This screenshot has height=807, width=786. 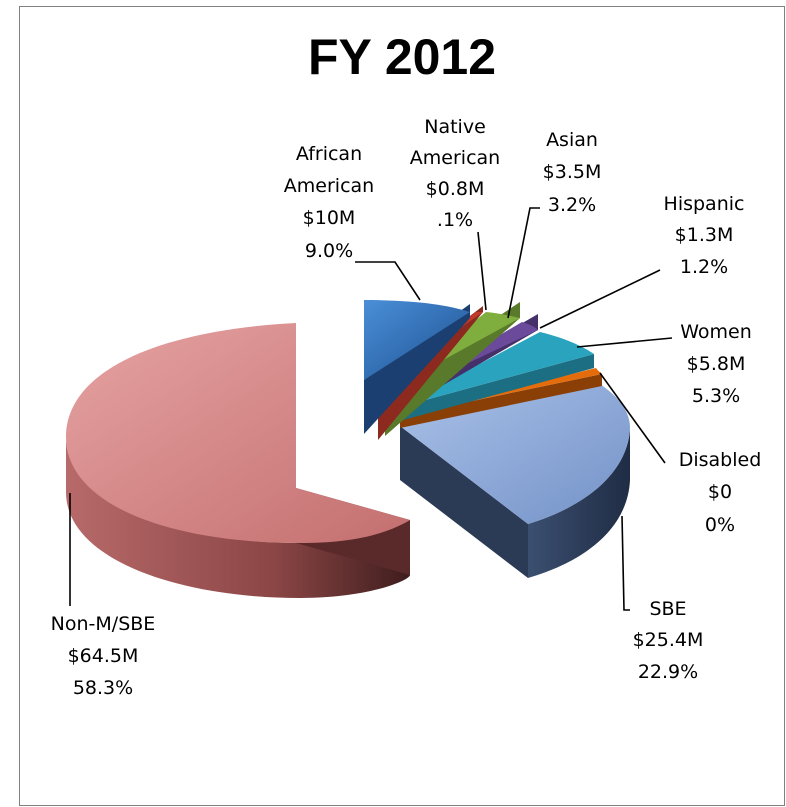 I want to click on label-african-american-name-2: American, so click(x=329, y=186).